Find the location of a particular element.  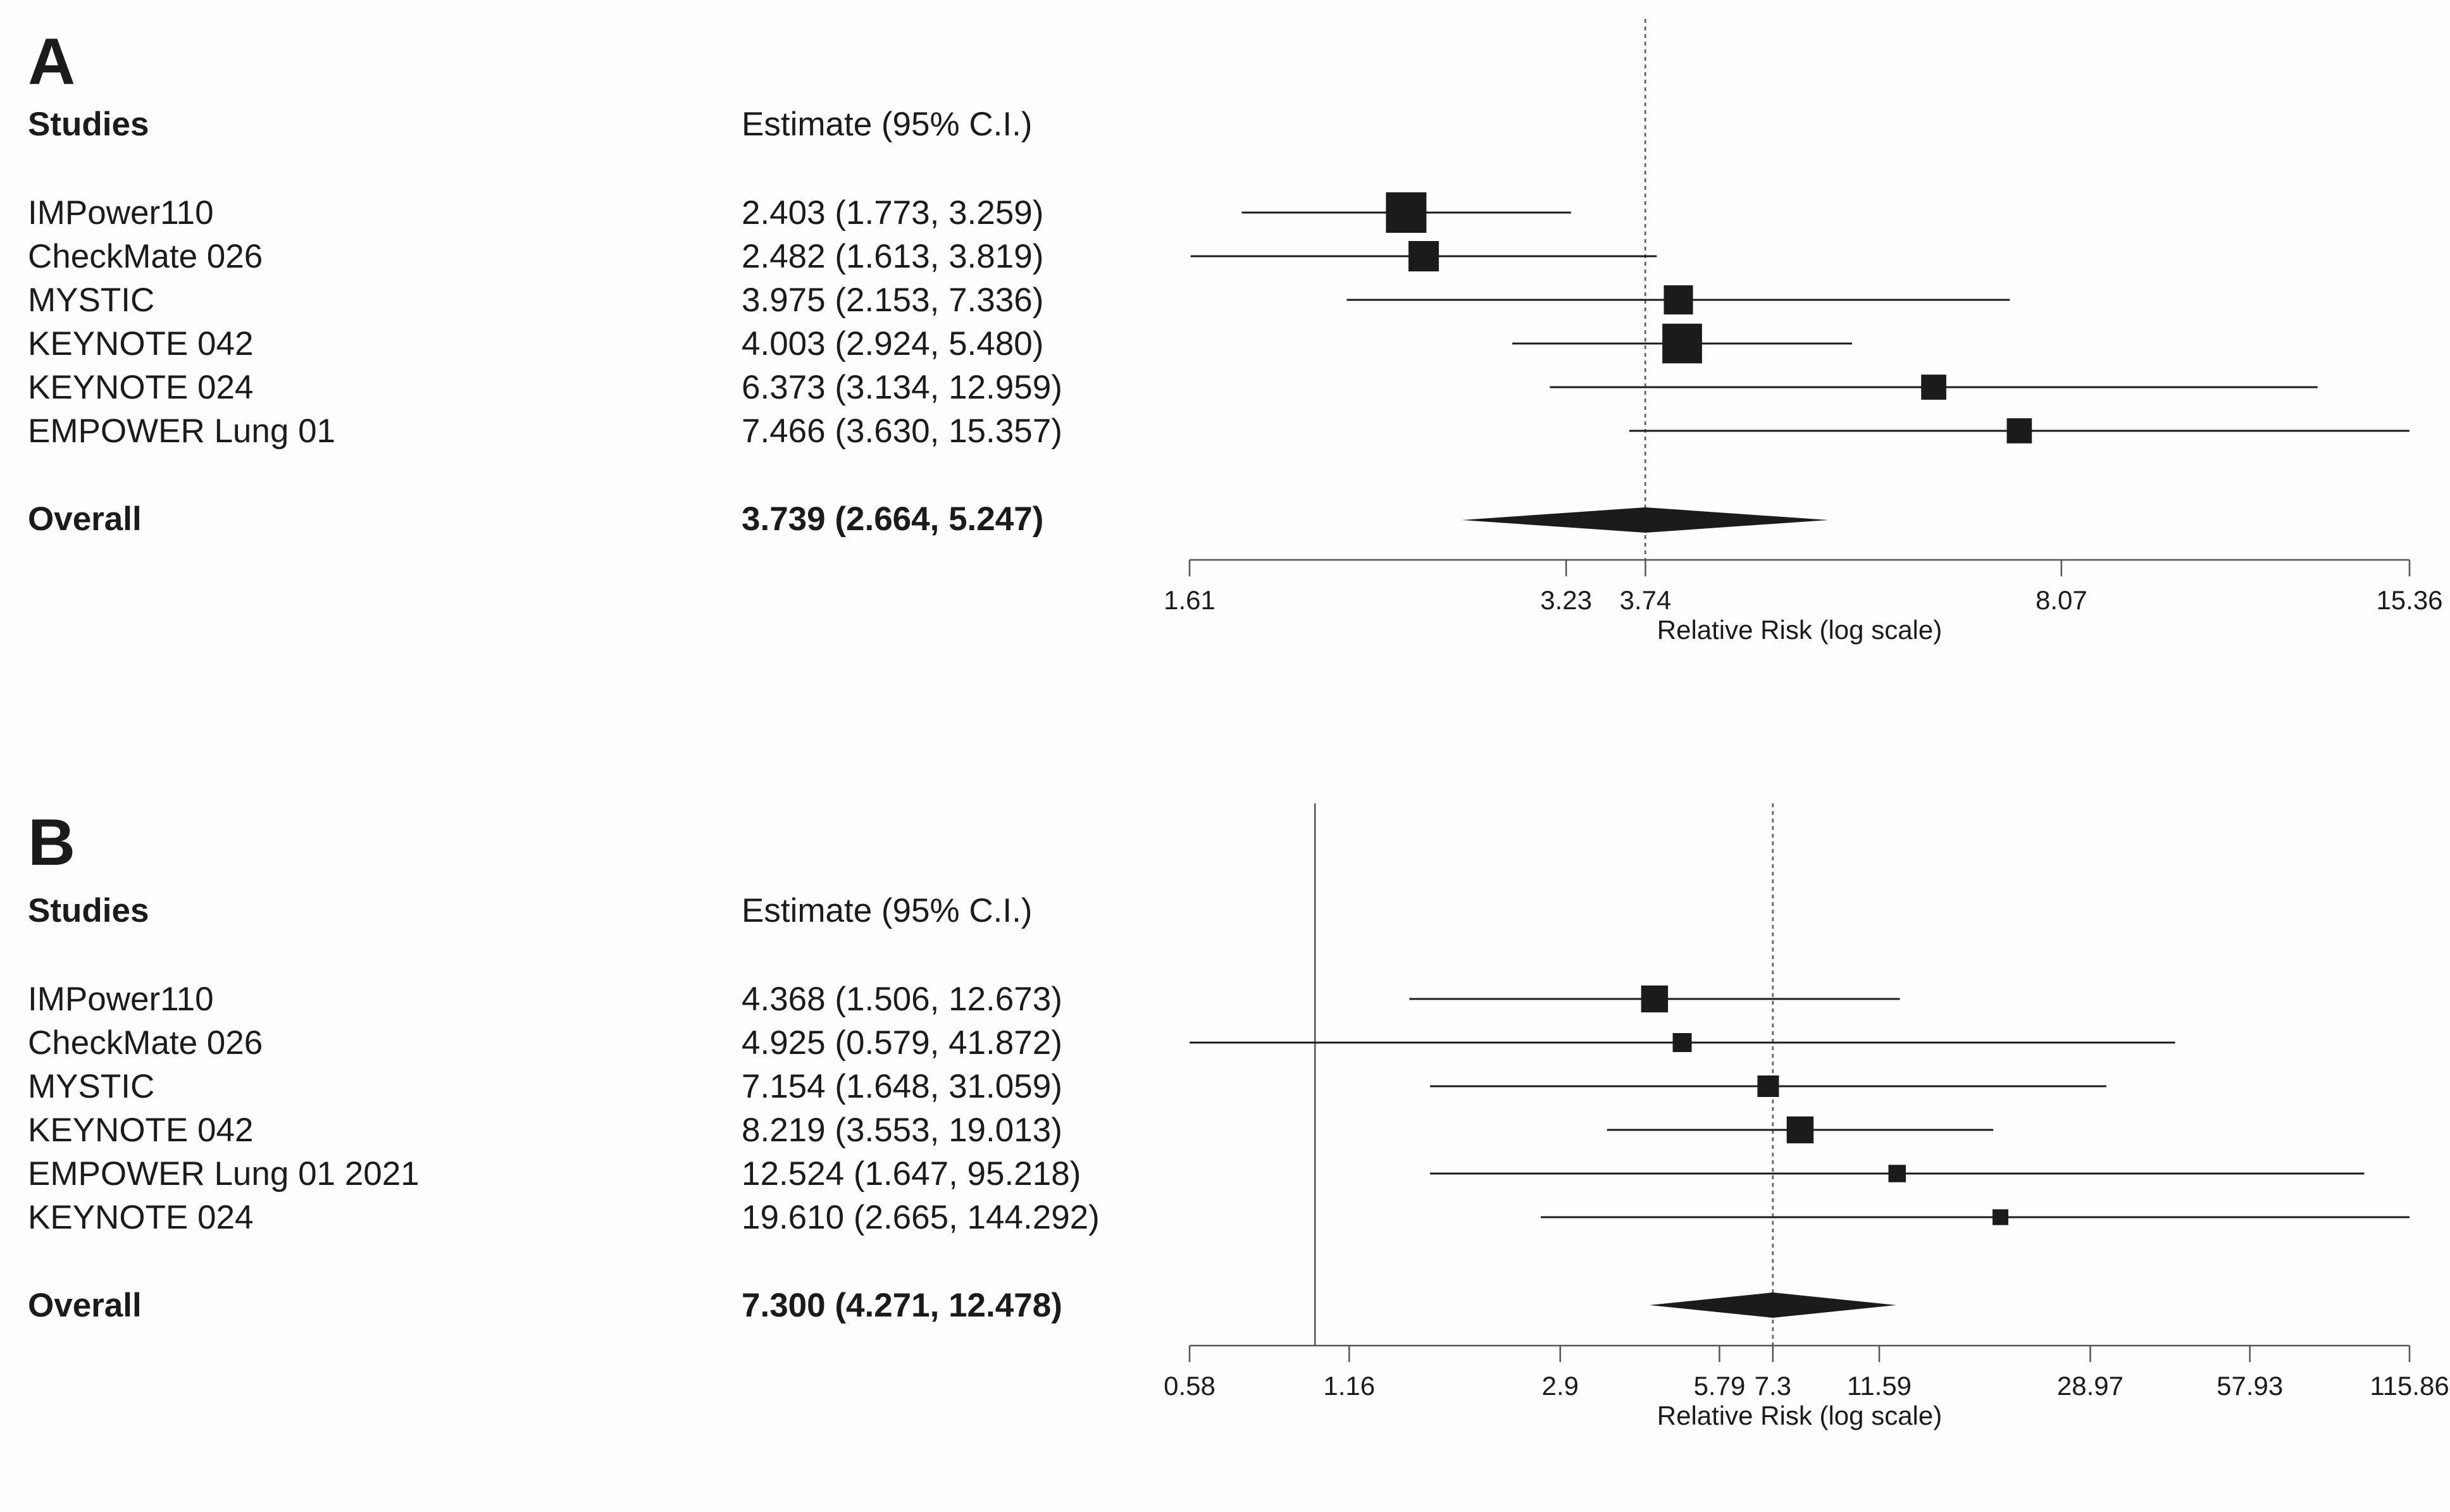

study-estimate: 12.524 (1.647, 95.218) is located at coordinates (911, 1174).